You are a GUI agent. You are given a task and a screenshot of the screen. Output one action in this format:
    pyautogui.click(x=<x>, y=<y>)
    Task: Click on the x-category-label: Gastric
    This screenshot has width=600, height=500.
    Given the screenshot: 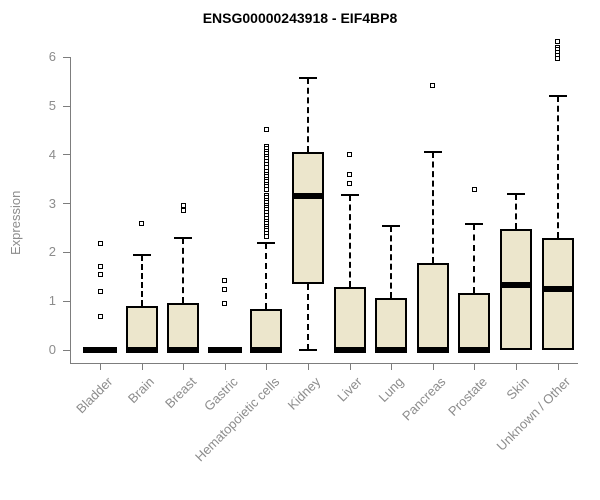 What is the action you would take?
    pyautogui.click(x=220, y=394)
    